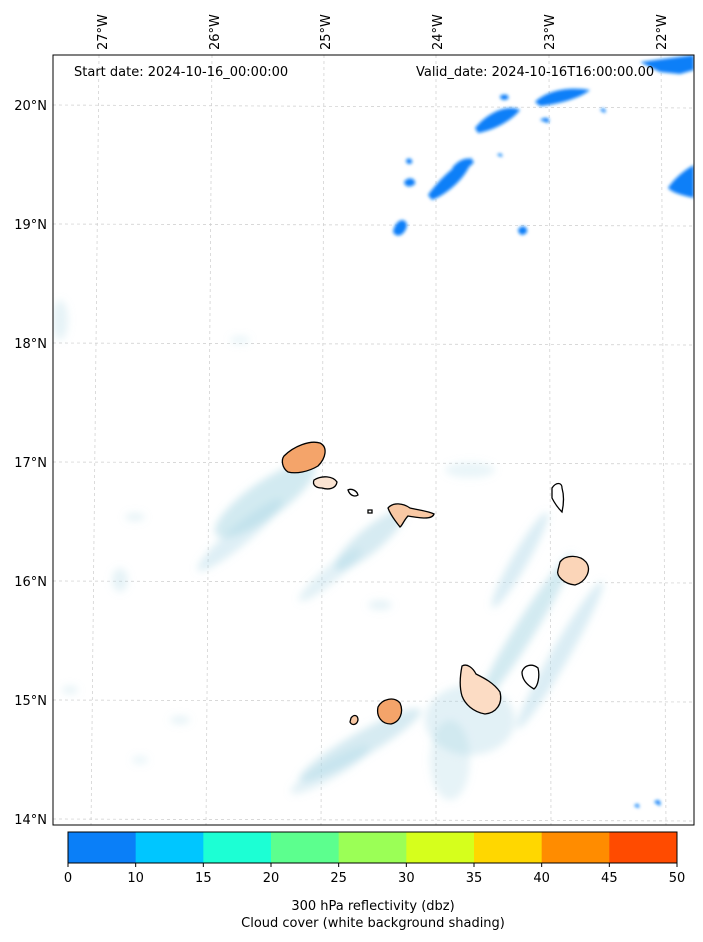  What do you see at coordinates (474, 878) in the screenshot?
I see `colorbar-tick-label: 35` at bounding box center [474, 878].